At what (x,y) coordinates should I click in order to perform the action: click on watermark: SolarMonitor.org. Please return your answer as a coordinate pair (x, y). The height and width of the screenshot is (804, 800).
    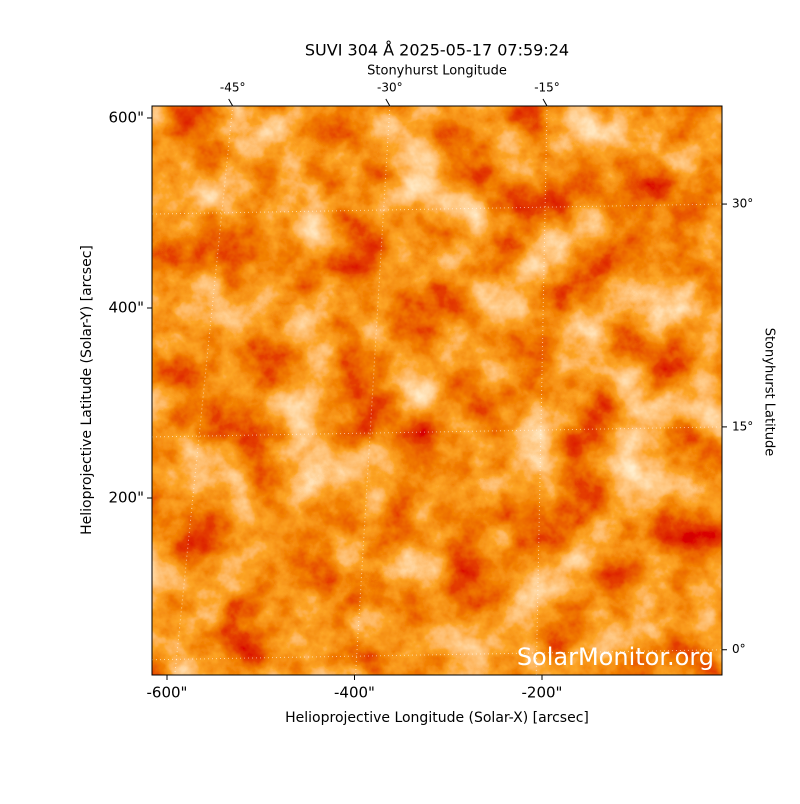
    Looking at the image, I should click on (615, 657).